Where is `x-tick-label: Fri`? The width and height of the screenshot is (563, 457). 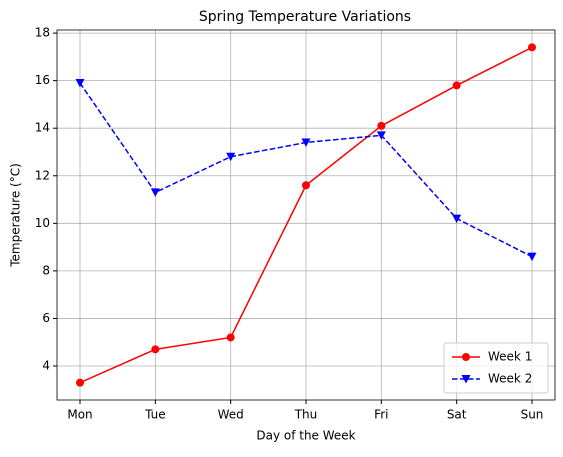
x-tick-label: Fri is located at coordinates (381, 415).